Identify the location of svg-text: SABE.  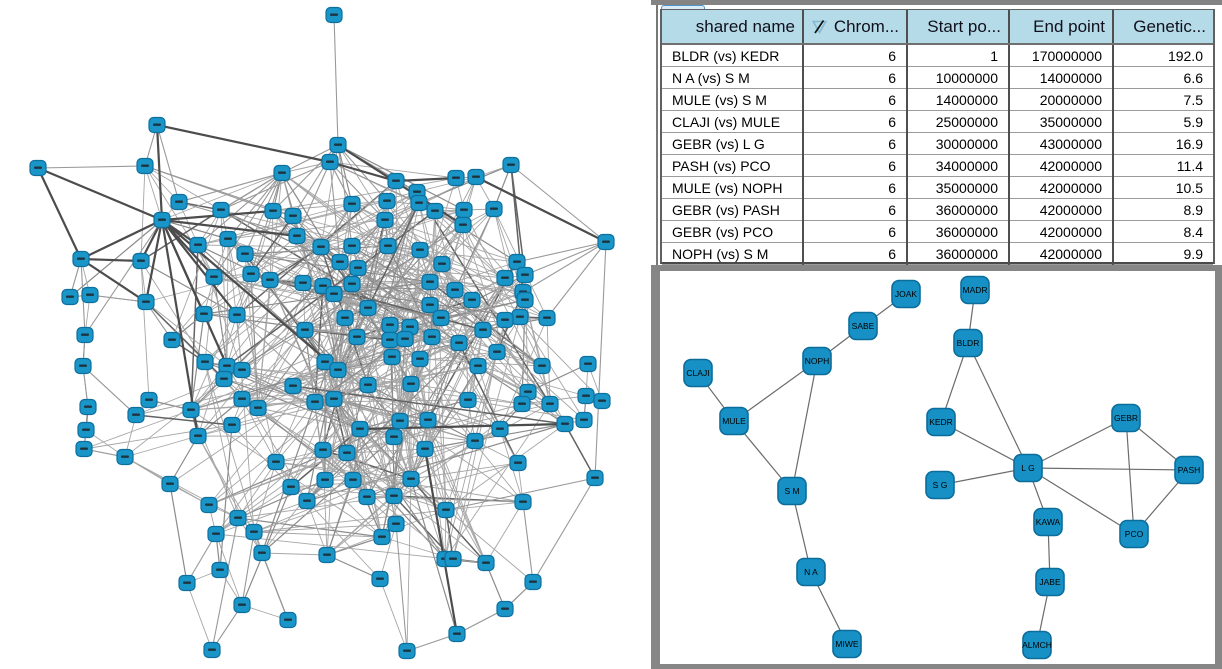
(863, 326).